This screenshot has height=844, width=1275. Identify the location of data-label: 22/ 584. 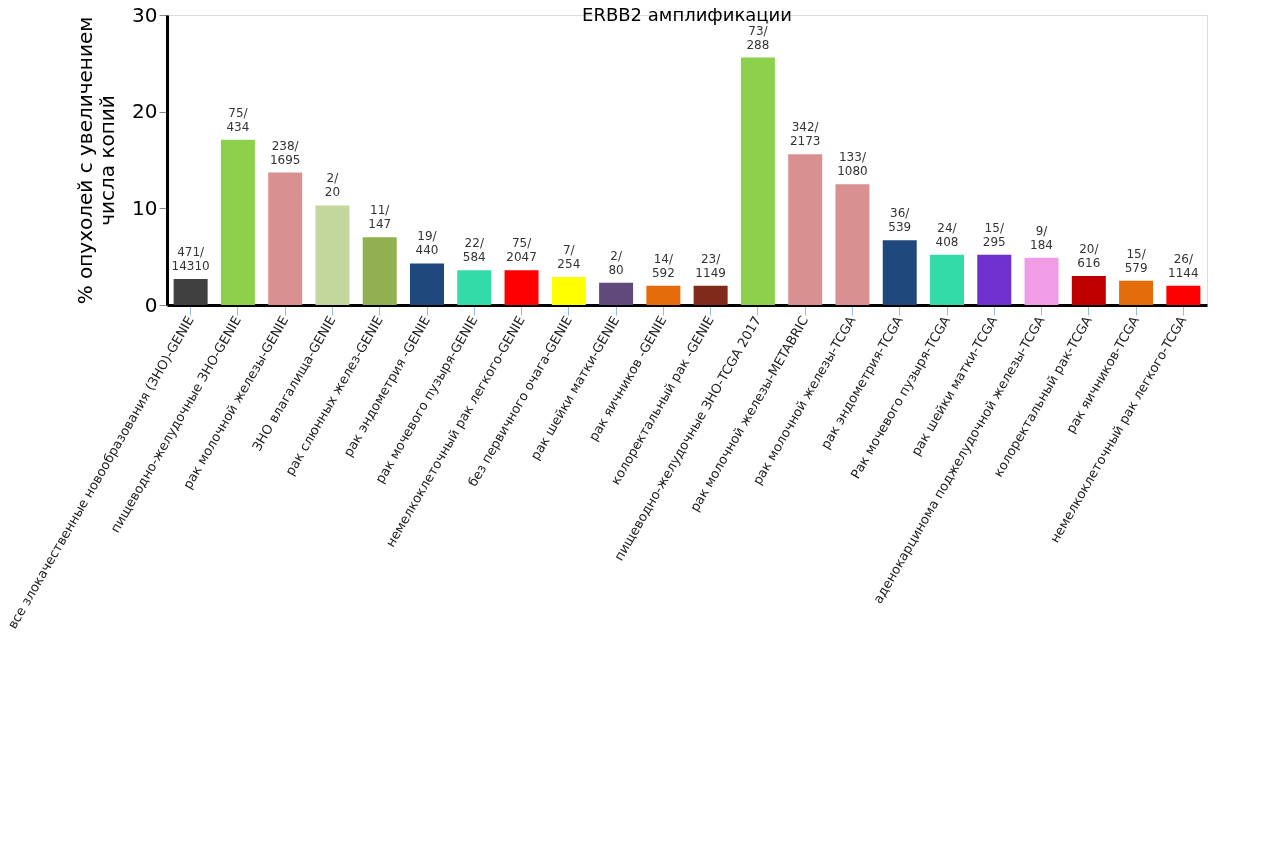
(474, 250).